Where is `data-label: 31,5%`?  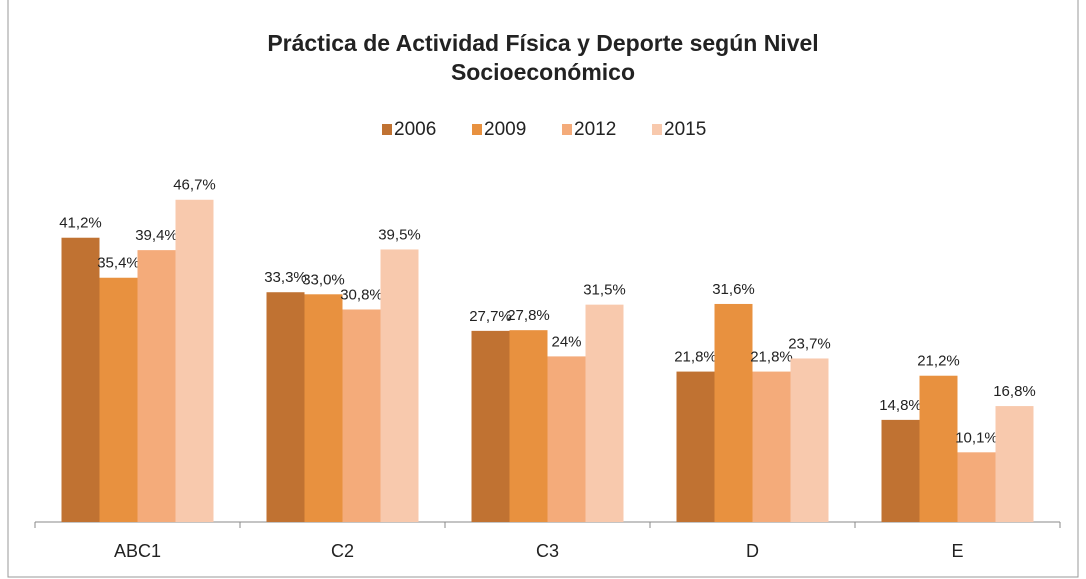 data-label: 31,5% is located at coordinates (604, 290).